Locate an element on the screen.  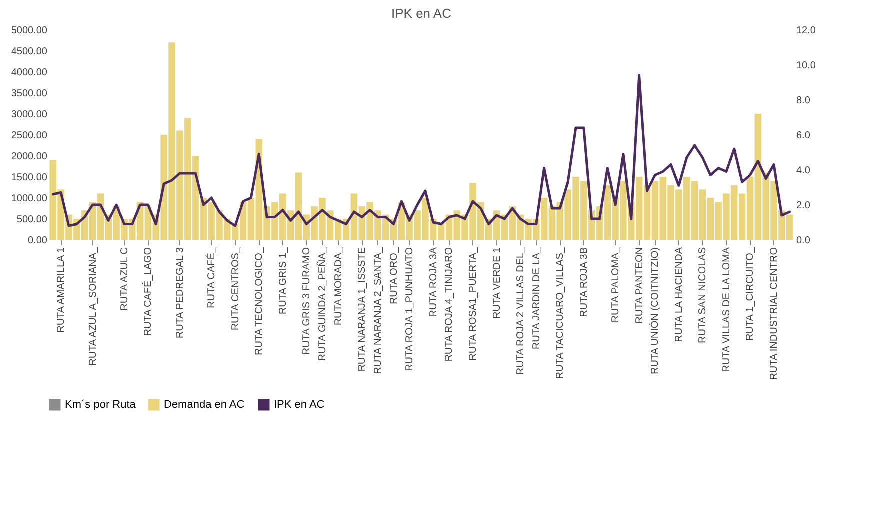
x-tick-label: RUTA ORO_ is located at coordinates (394, 276).